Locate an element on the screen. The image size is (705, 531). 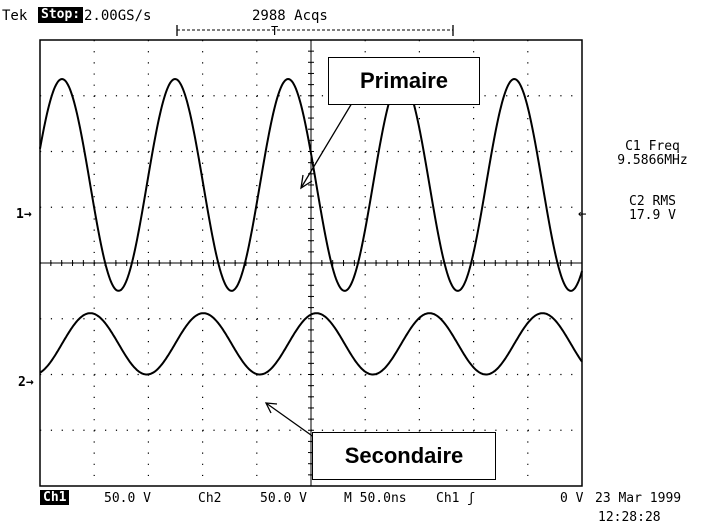
c2-rms-label: C2 RMS is located at coordinates (652, 201).